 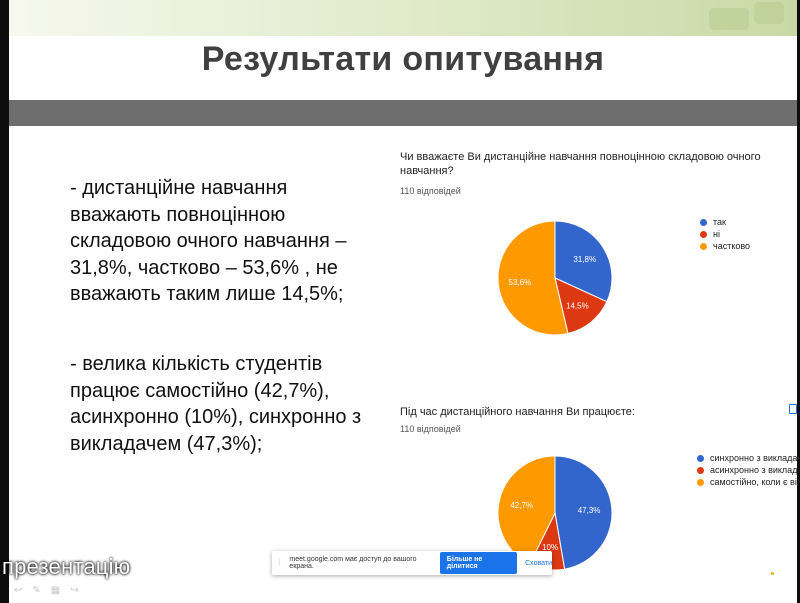 What do you see at coordinates (36, 590) in the screenshot?
I see `pen-icon: ✎` at bounding box center [36, 590].